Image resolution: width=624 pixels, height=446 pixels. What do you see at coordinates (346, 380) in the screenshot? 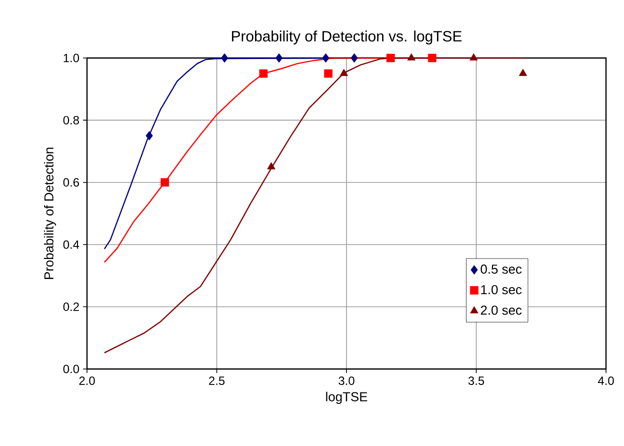
I see `x-tick-label: 3.0` at bounding box center [346, 380].